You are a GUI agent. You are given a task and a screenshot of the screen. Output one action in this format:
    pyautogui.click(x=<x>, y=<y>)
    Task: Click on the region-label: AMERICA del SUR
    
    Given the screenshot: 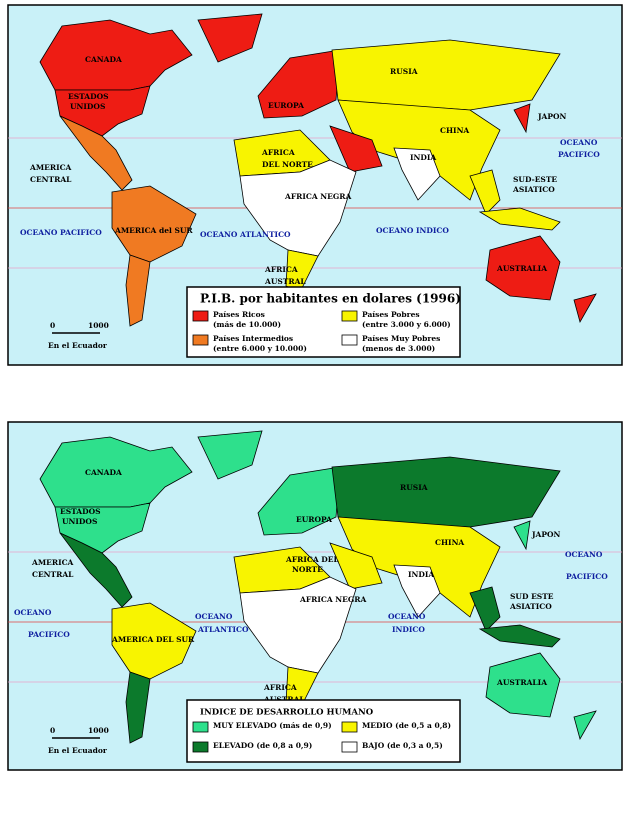 What is the action you would take?
    pyautogui.click(x=153, y=230)
    